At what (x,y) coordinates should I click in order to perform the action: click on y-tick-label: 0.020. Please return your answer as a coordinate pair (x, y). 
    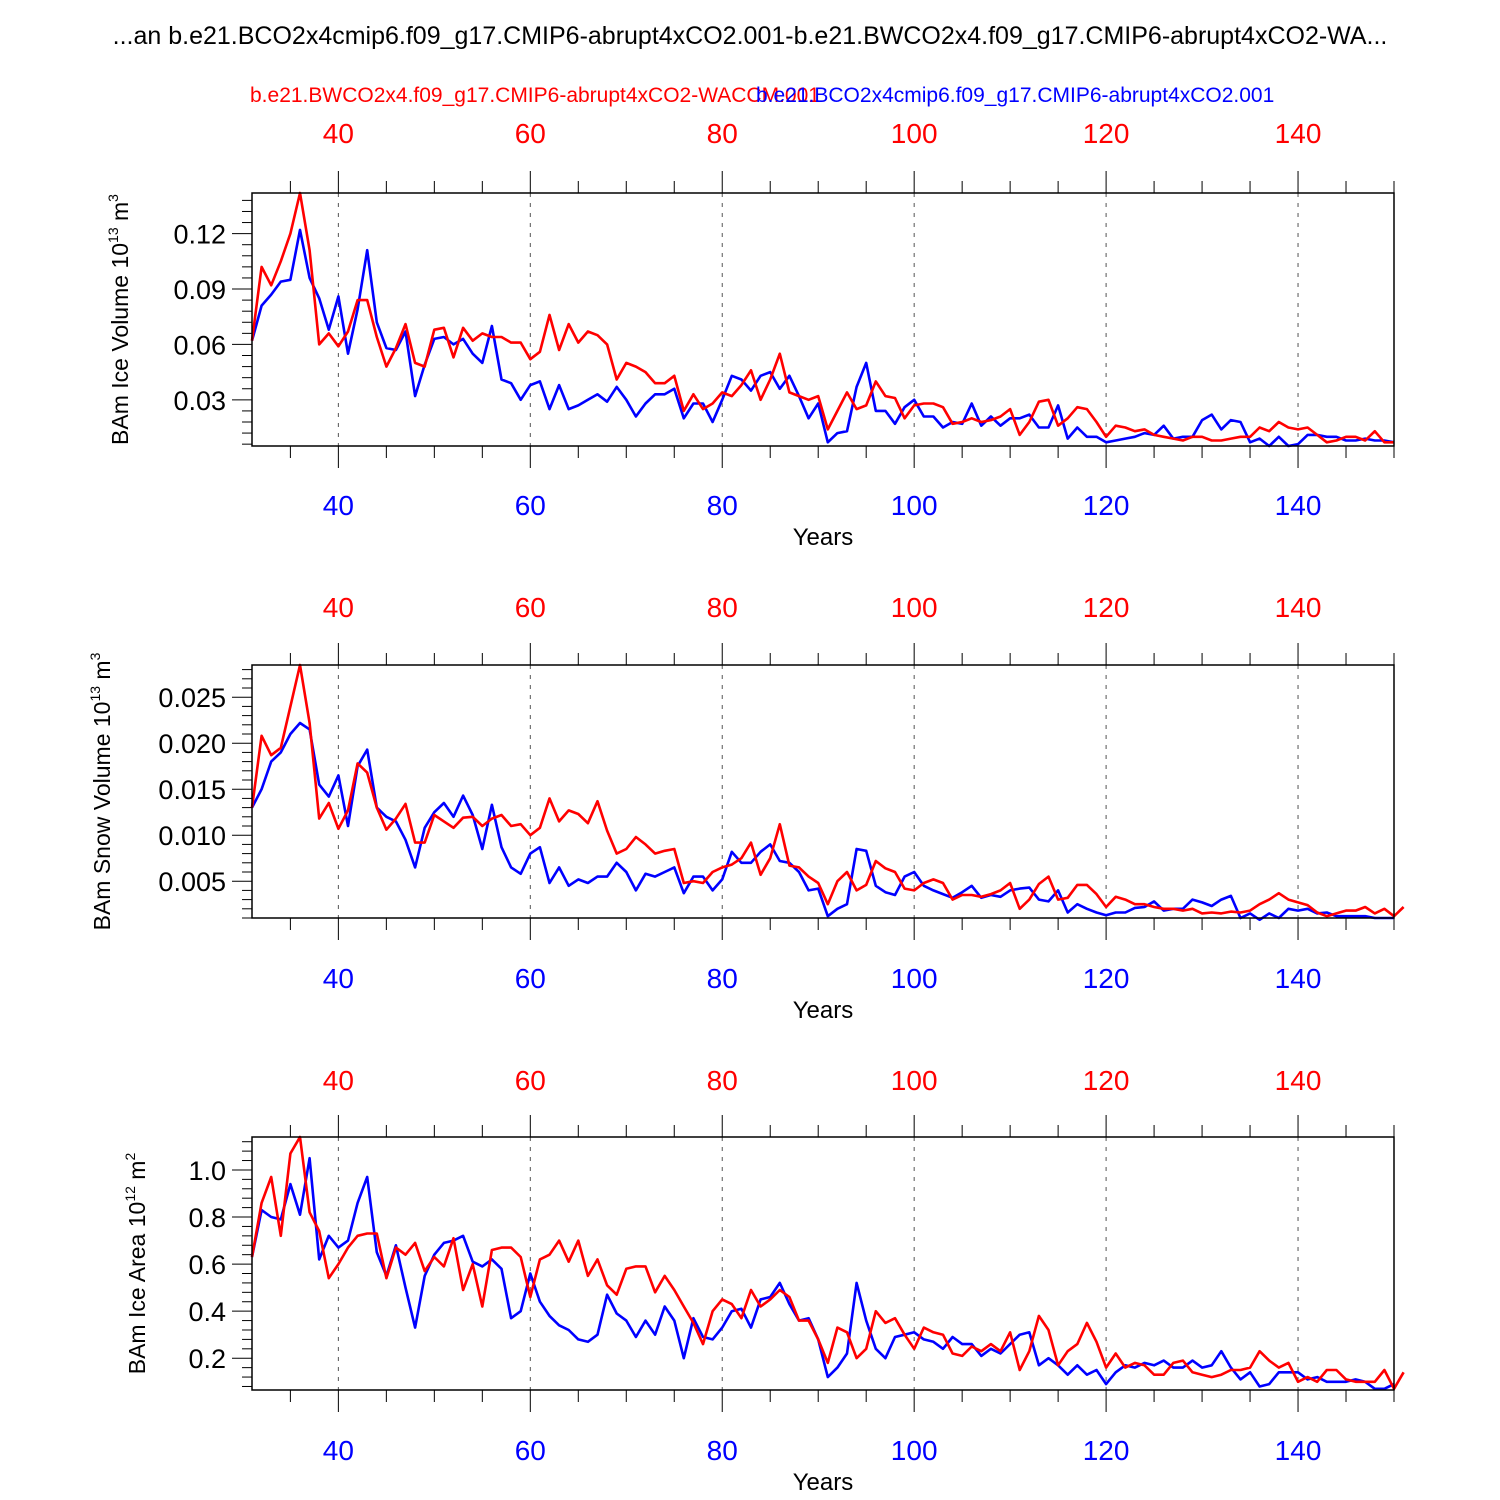
    Looking at the image, I should click on (192, 744).